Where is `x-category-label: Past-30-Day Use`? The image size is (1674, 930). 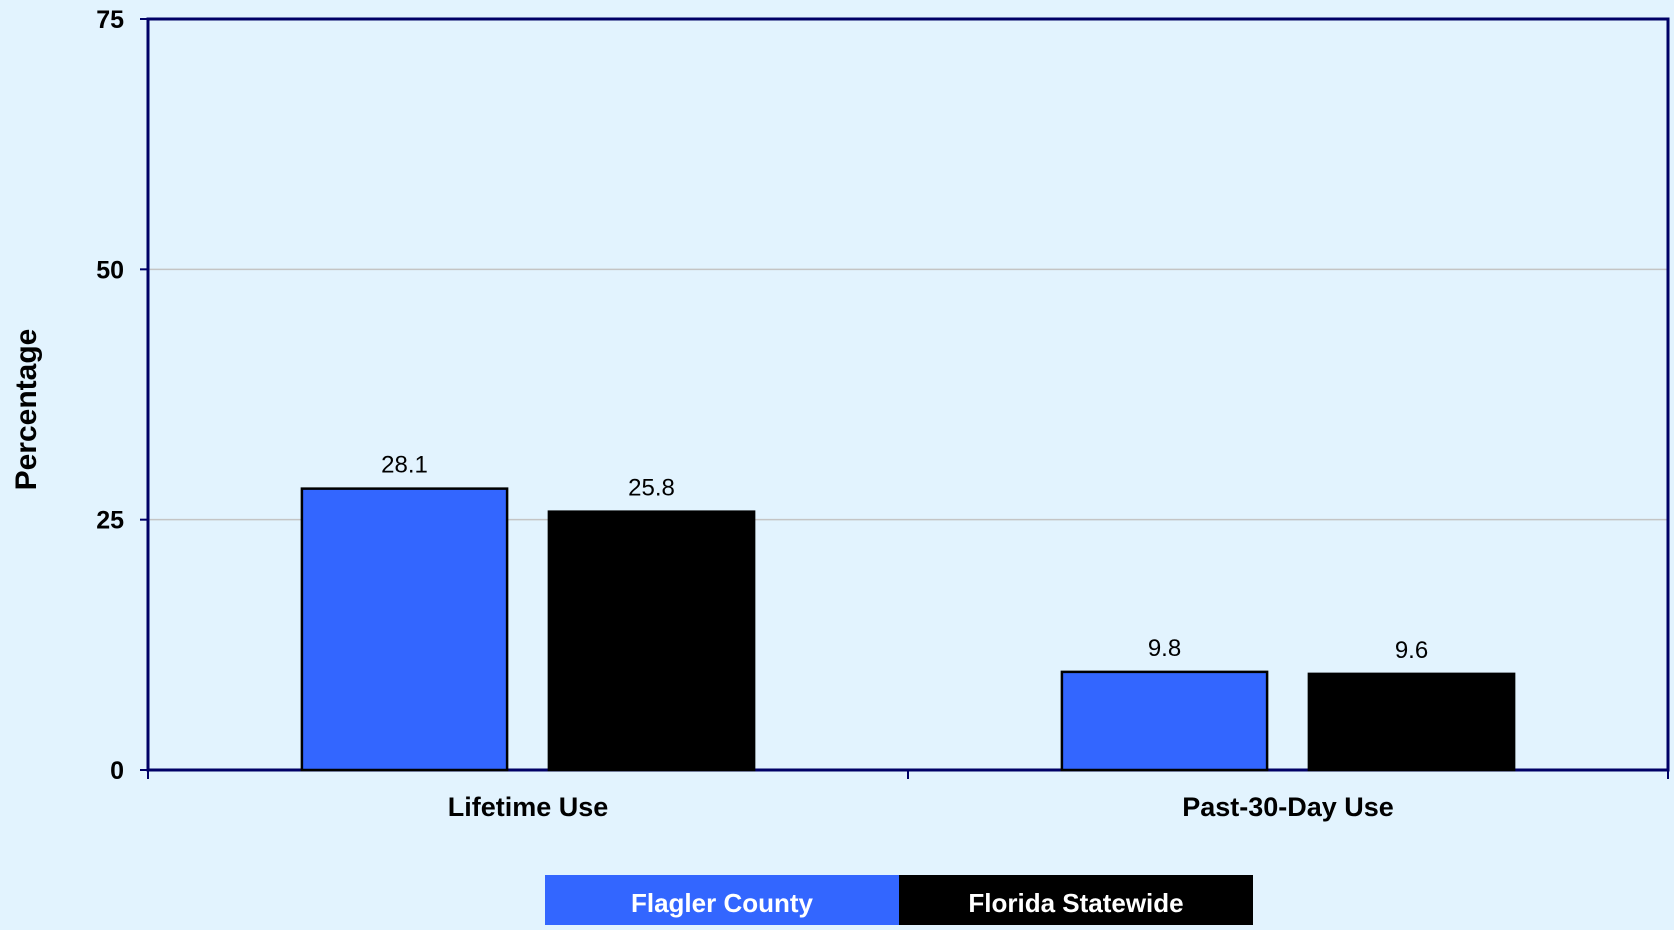 x-category-label: Past-30-Day Use is located at coordinates (1288, 807).